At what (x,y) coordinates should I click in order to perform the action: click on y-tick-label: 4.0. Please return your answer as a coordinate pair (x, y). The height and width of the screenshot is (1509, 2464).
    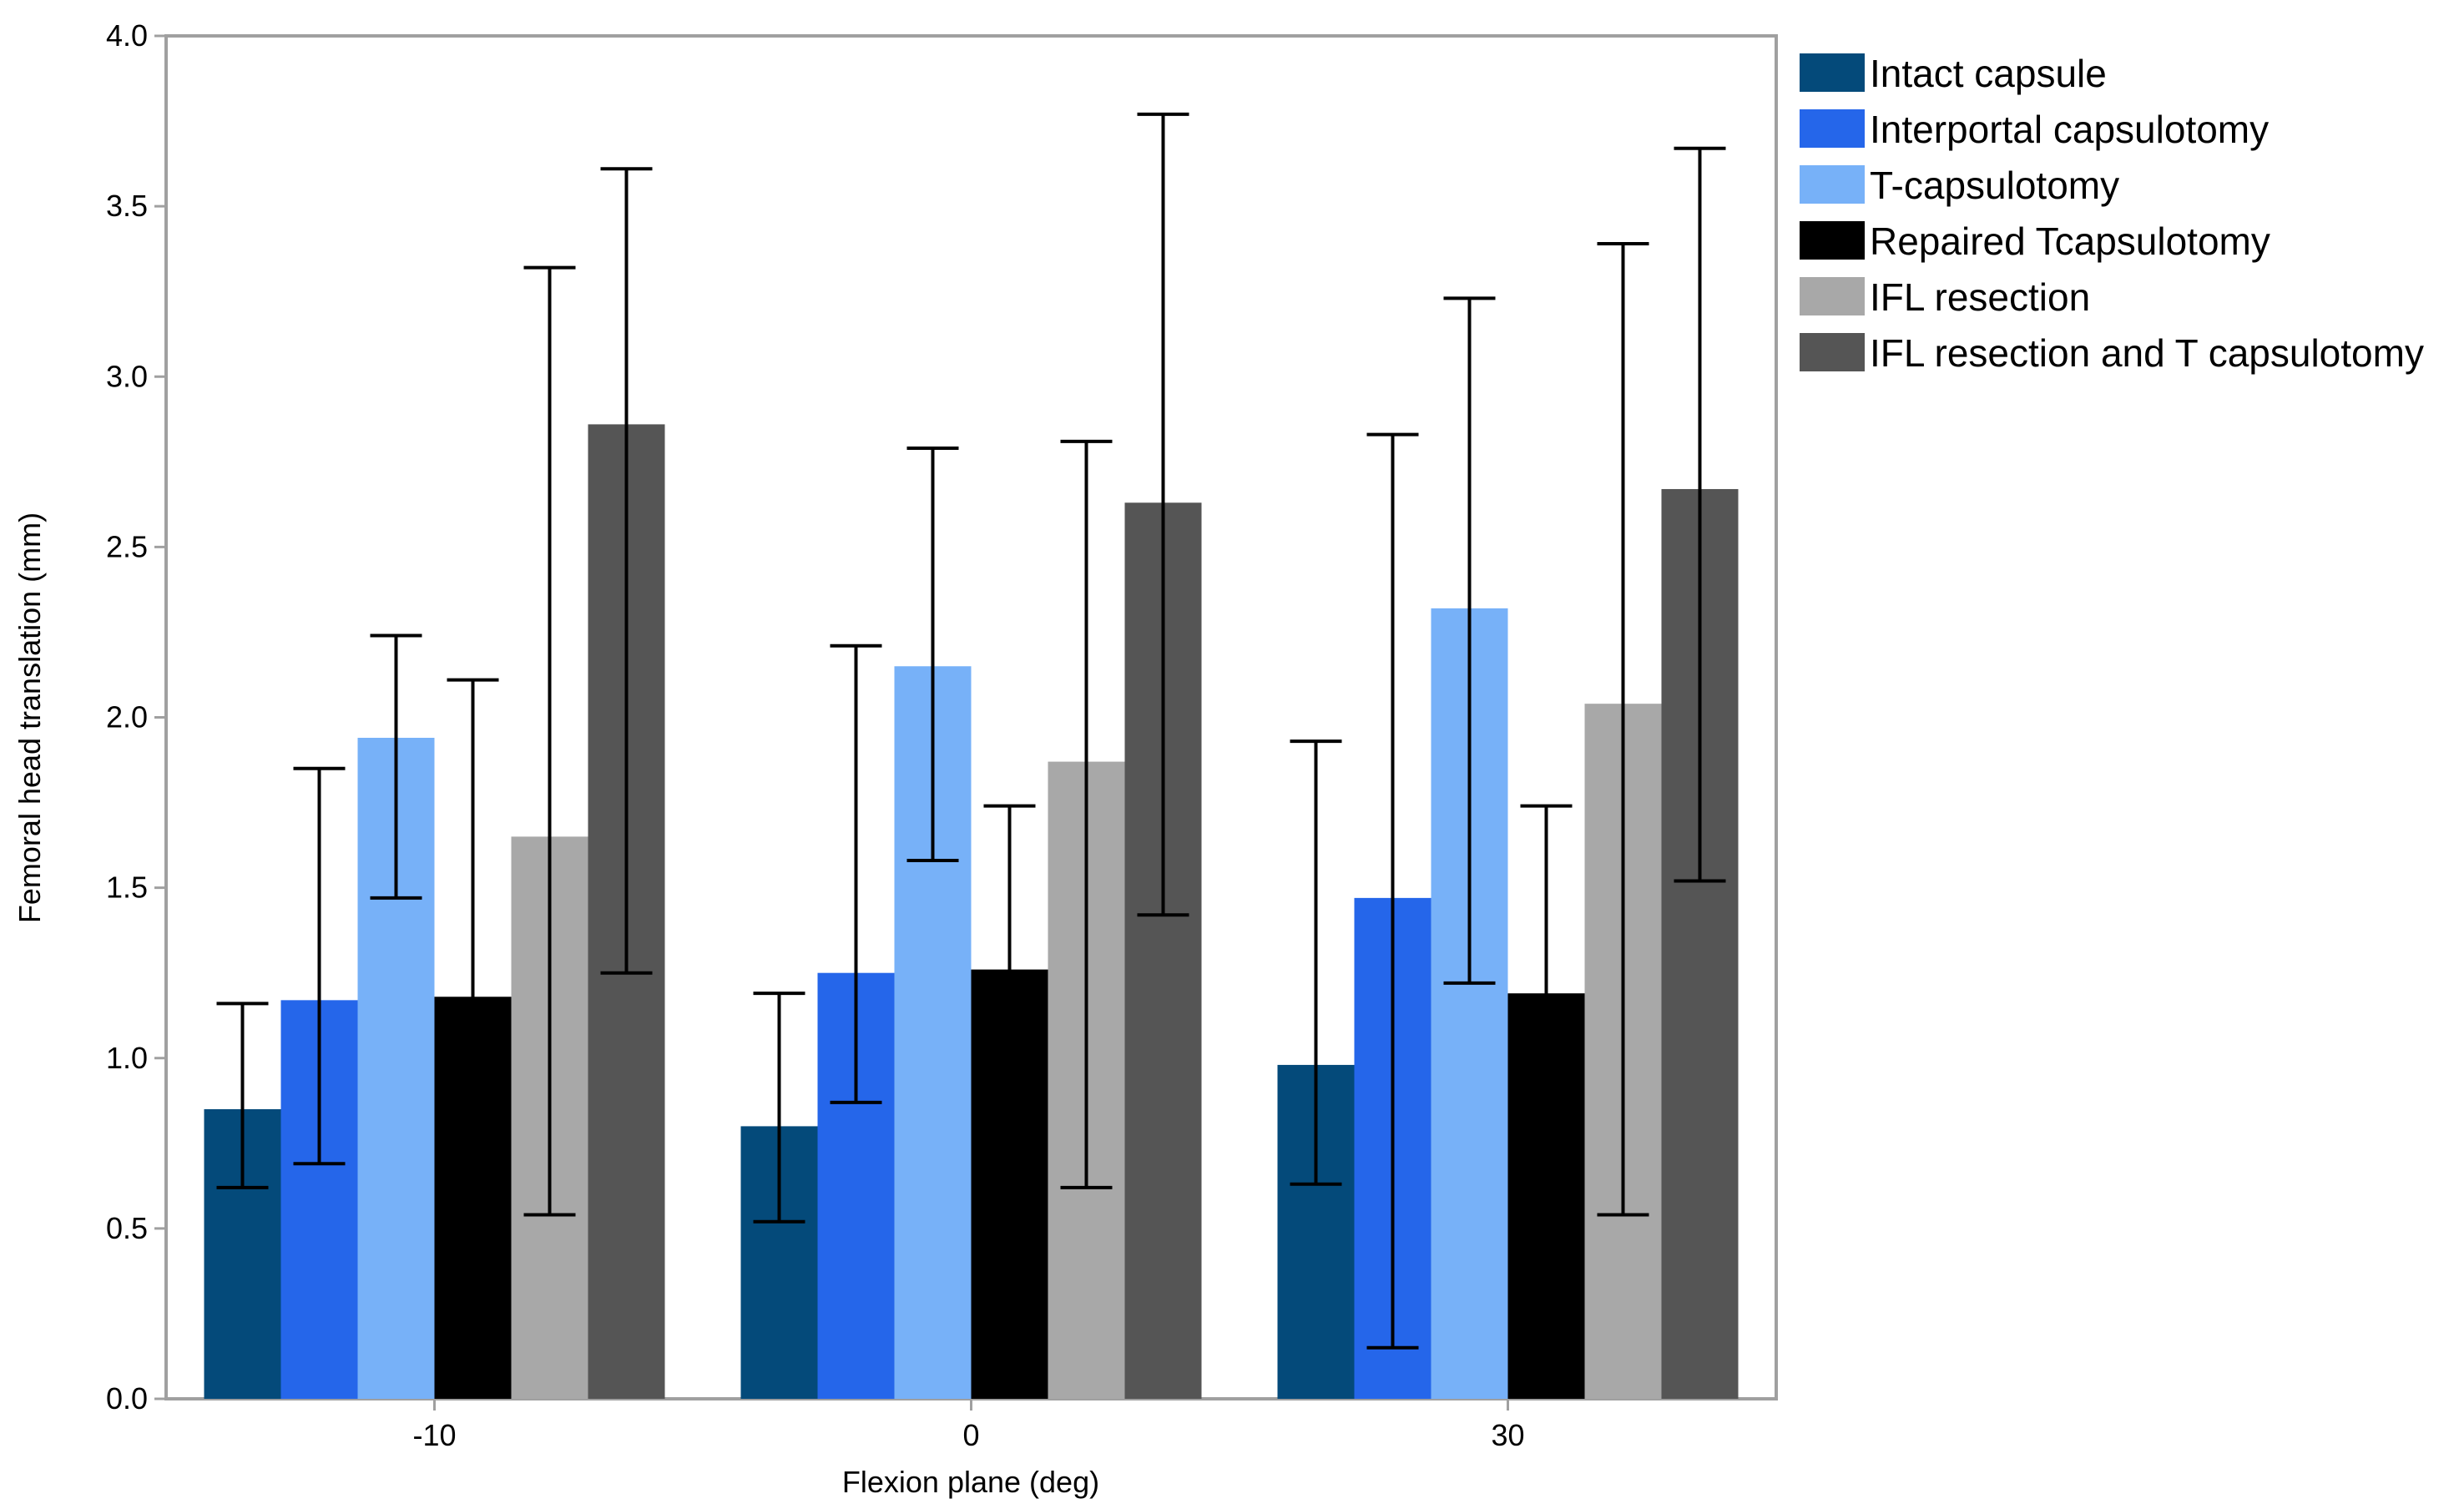
    Looking at the image, I should click on (127, 35).